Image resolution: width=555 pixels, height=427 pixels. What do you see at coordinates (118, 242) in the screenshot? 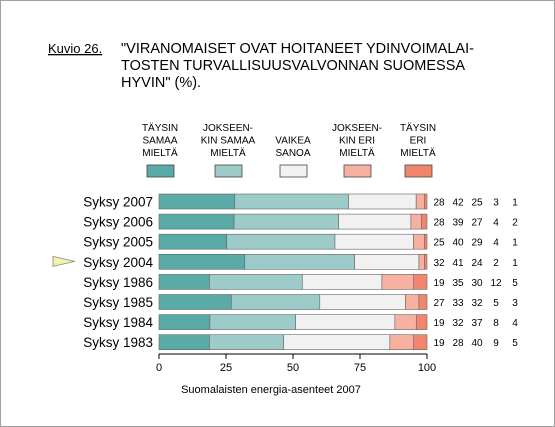
I see `category-label: Syksy 2005` at bounding box center [118, 242].